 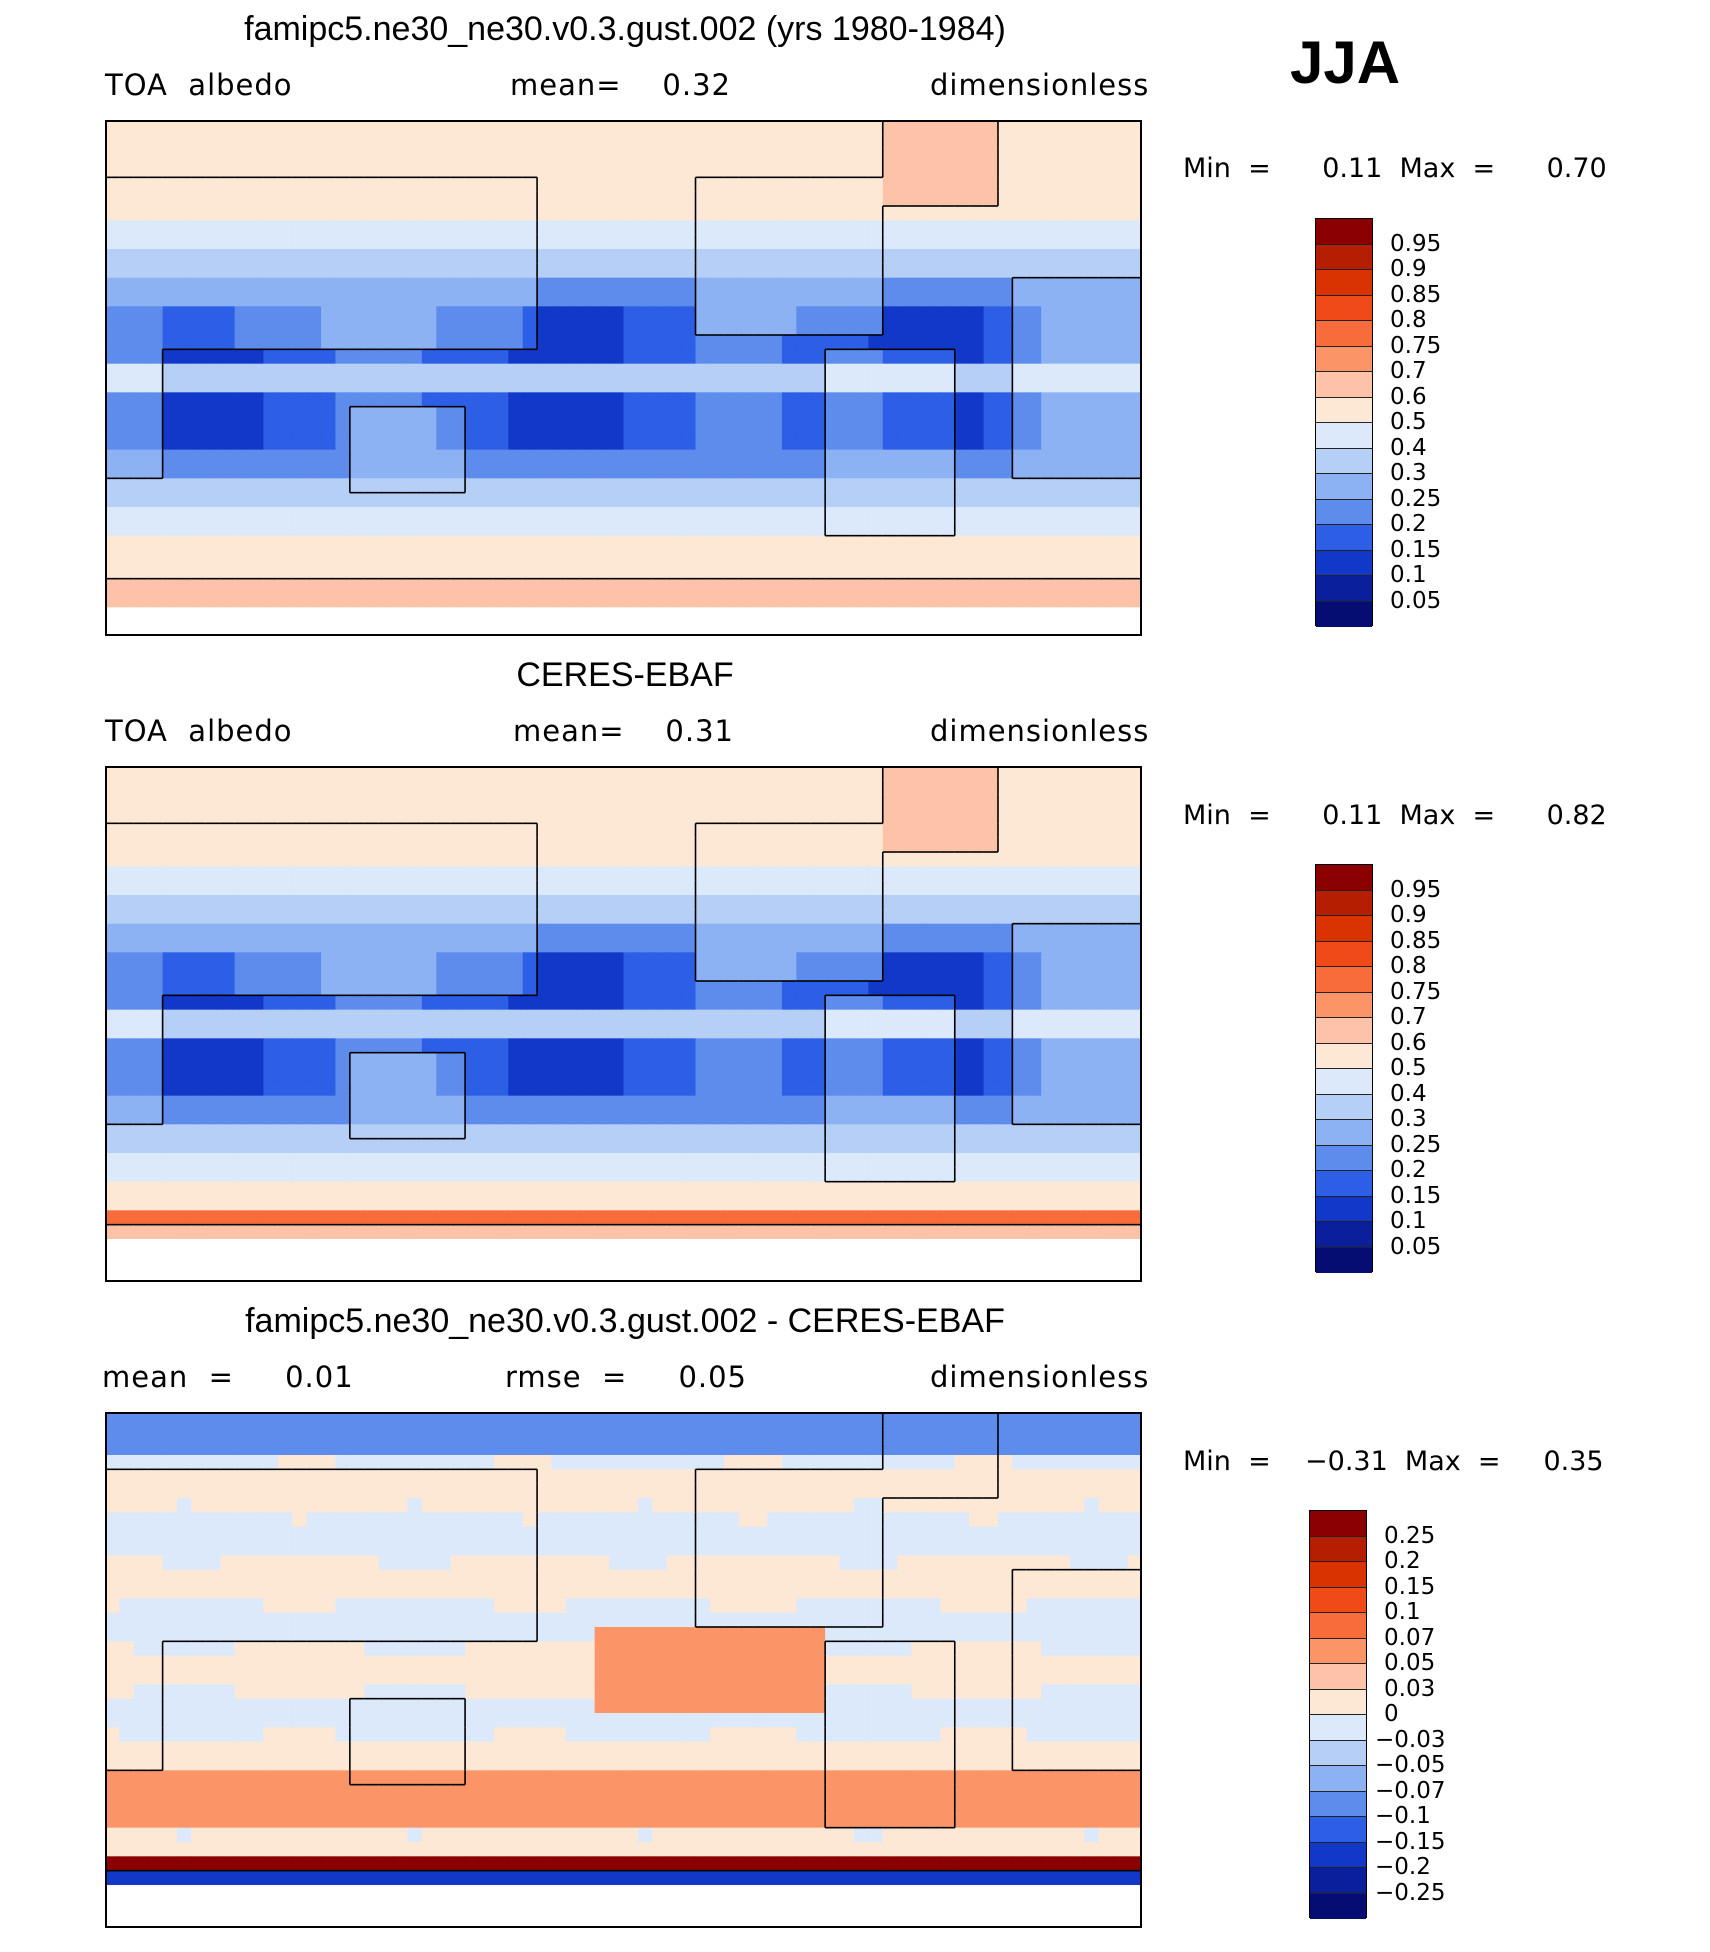 What do you see at coordinates (1408, 524) in the screenshot?
I see `colorbar-tick-label: 0.2` at bounding box center [1408, 524].